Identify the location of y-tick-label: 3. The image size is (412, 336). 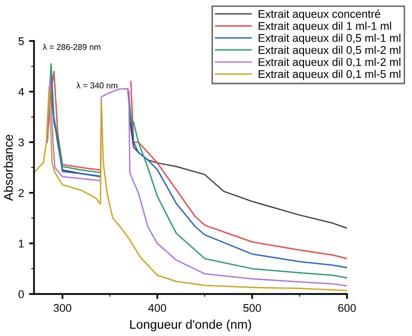
(21, 142).